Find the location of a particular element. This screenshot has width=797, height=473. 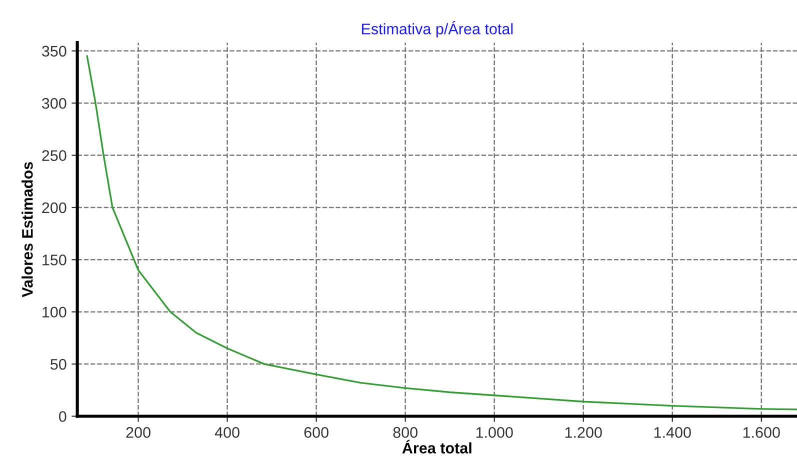

x-tick-label: 400 is located at coordinates (227, 432).